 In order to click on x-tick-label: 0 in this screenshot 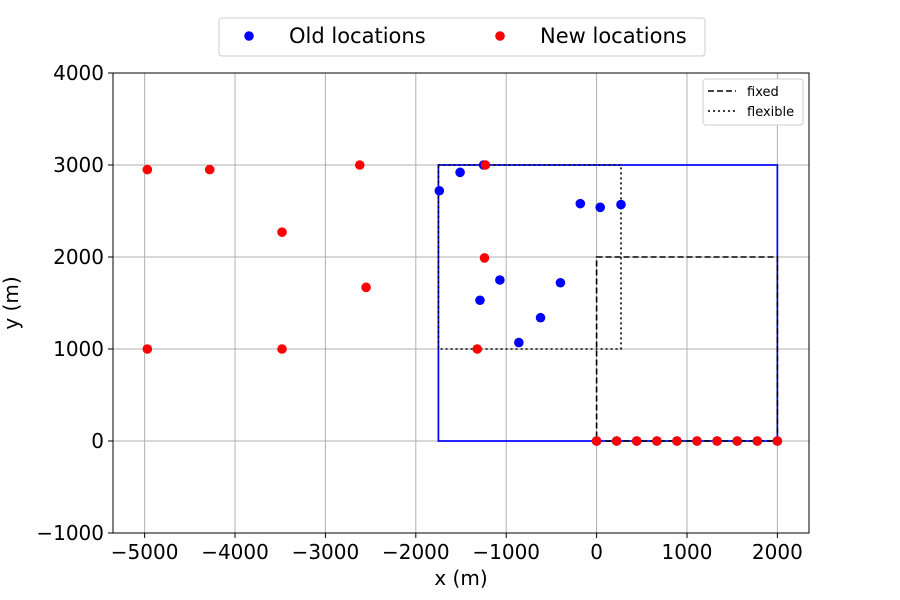, I will do `click(596, 552)`.